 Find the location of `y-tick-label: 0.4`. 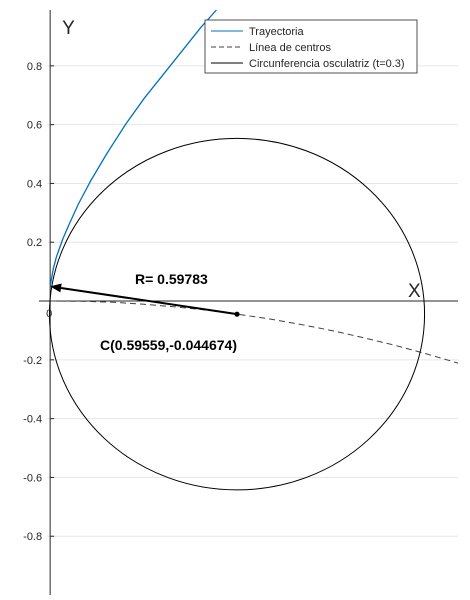

y-tick-label: 0.4 is located at coordinates (34, 184).